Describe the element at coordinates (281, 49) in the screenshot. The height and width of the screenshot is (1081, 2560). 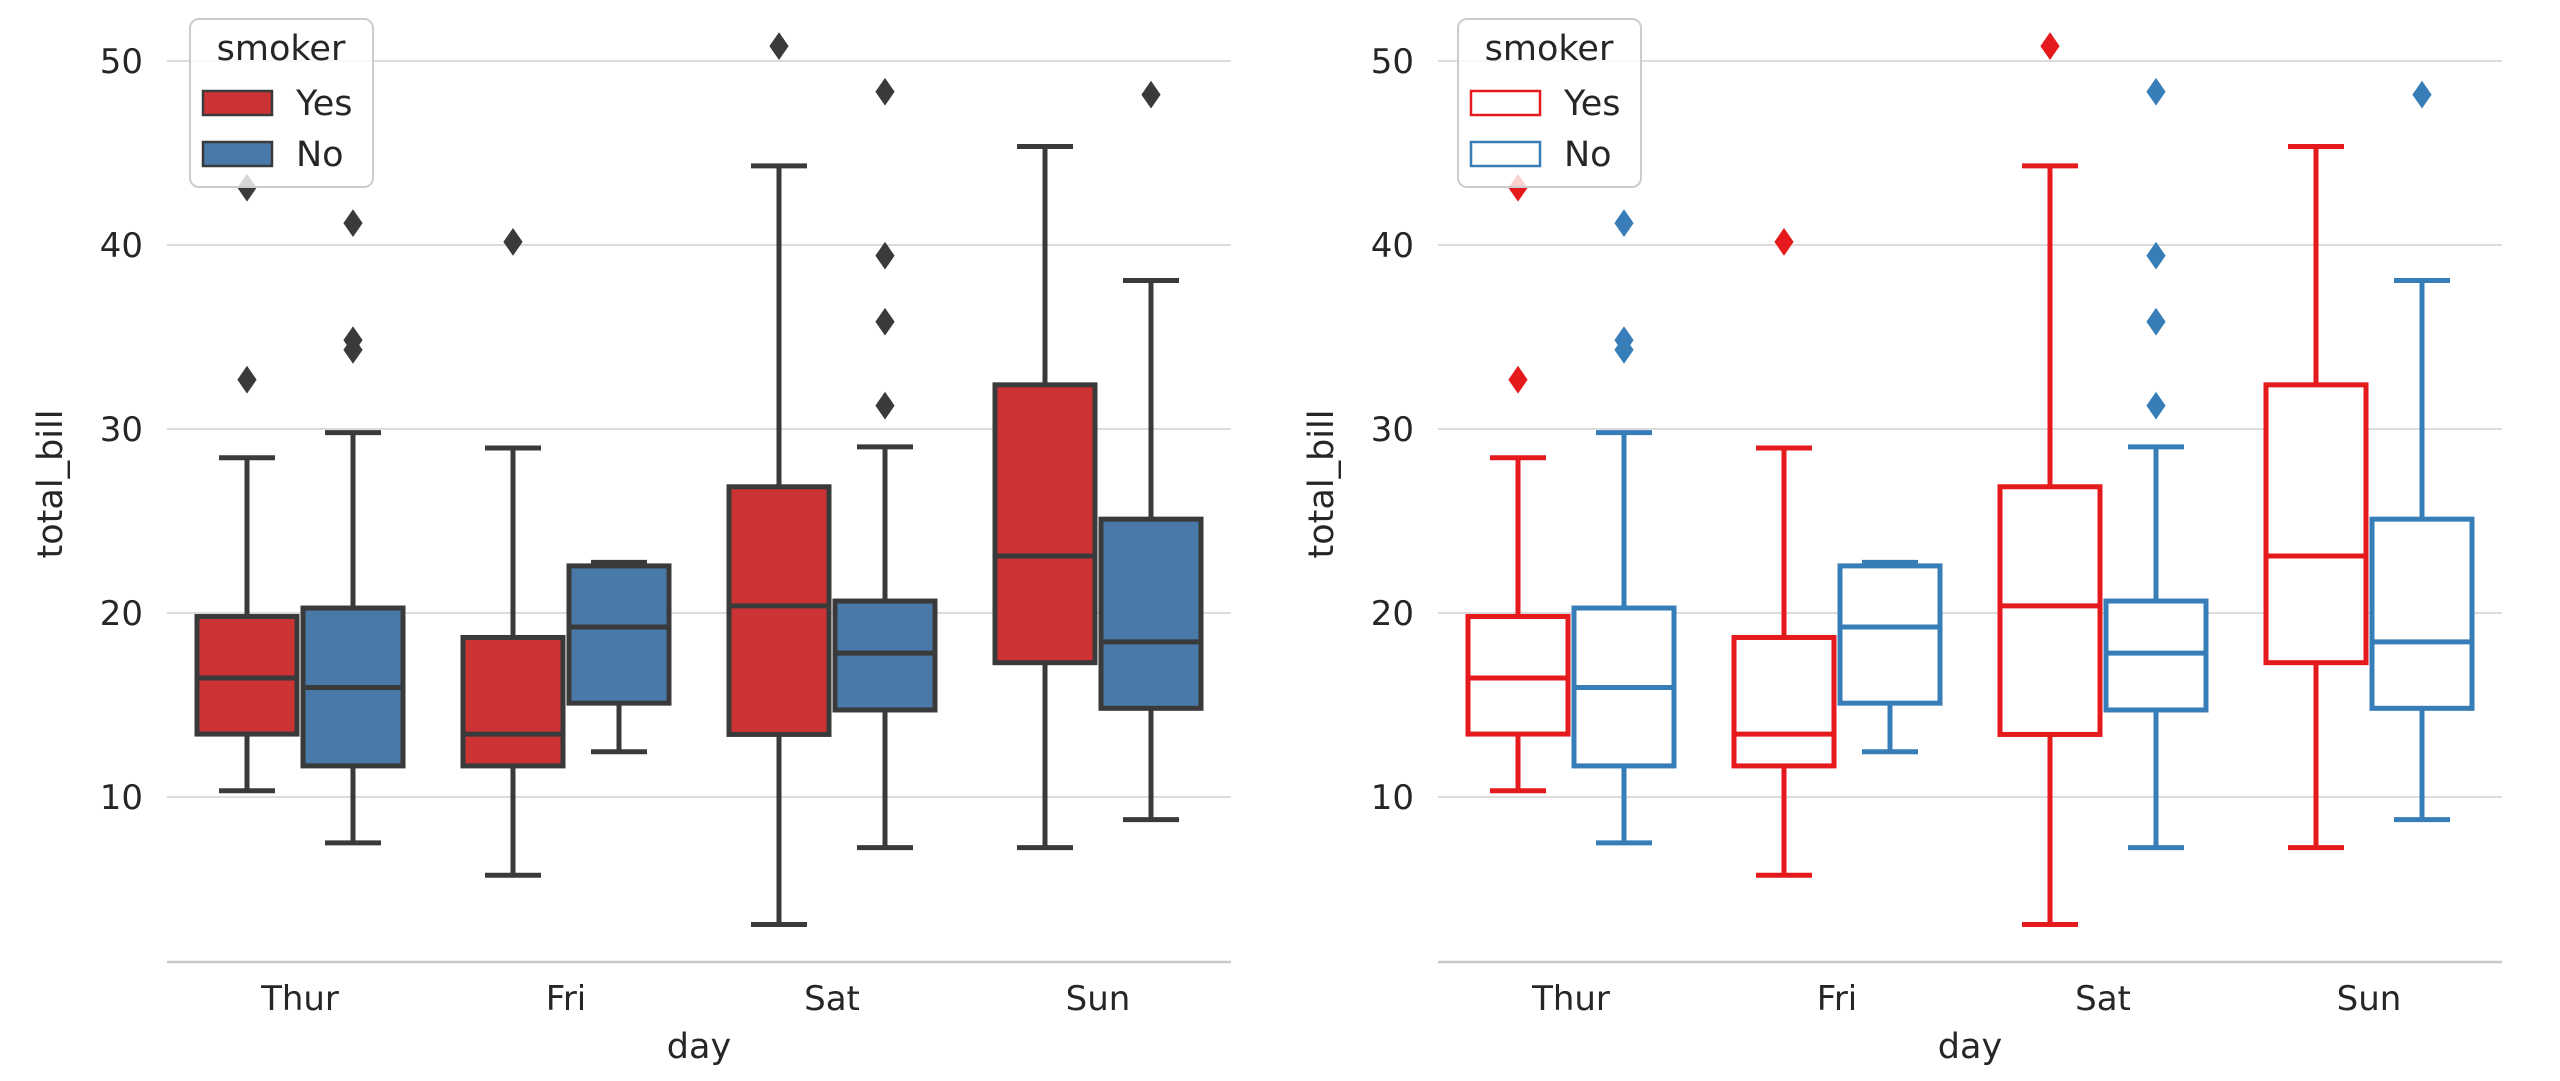
I see `legend-left-title: smoker` at that location.